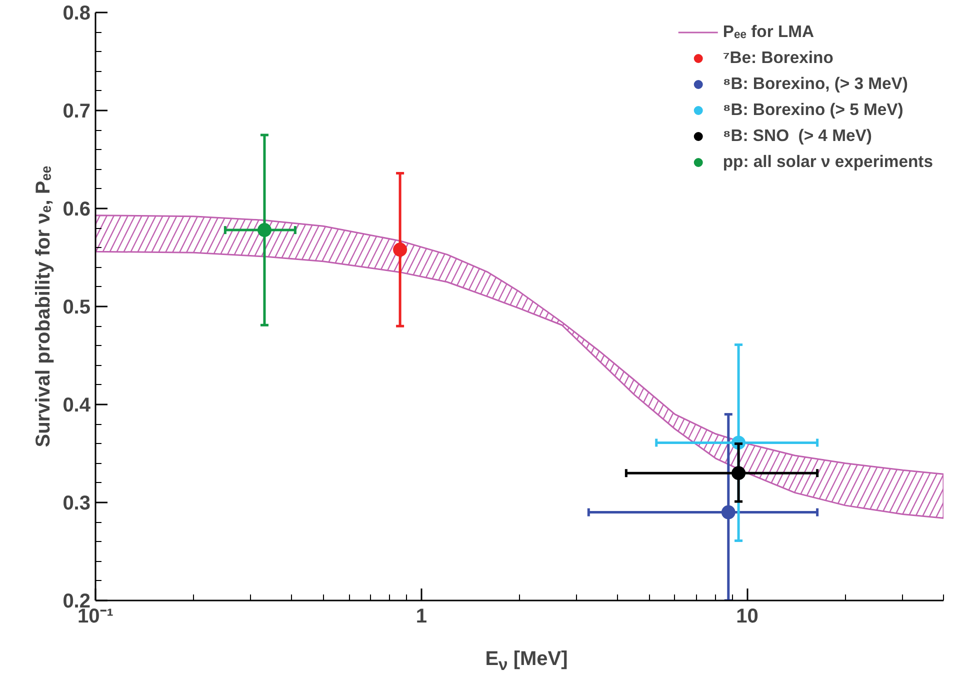  Describe the element at coordinates (797, 136) in the screenshot. I see `legend-label: ⁸B: SNO (> 4 MeV)` at that location.